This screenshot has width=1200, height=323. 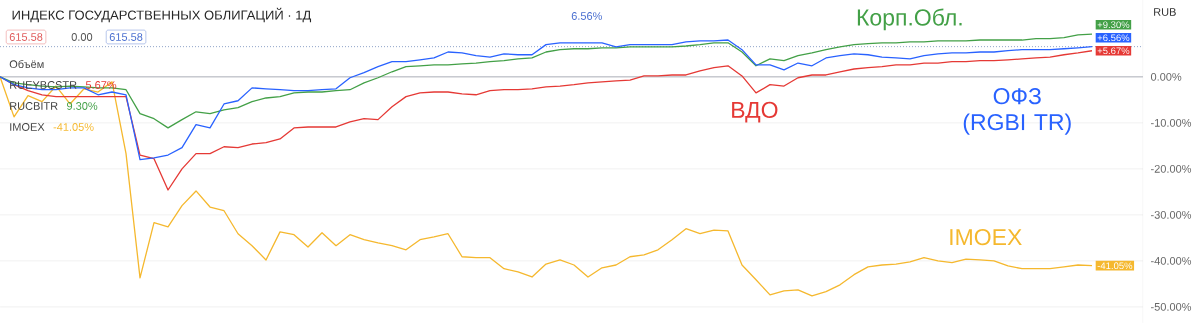 I want to click on text: ИНДЕКС ГОСУДАРСТВЕННЫХ ОБЛИГАЦИЙ · 1Д, so click(x=162, y=15).